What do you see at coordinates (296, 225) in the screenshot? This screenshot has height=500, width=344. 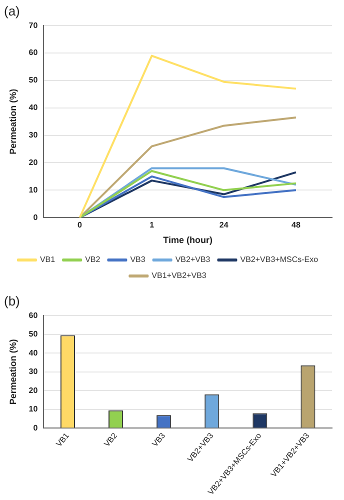 I see `x-tick-label: 48` at bounding box center [296, 225].